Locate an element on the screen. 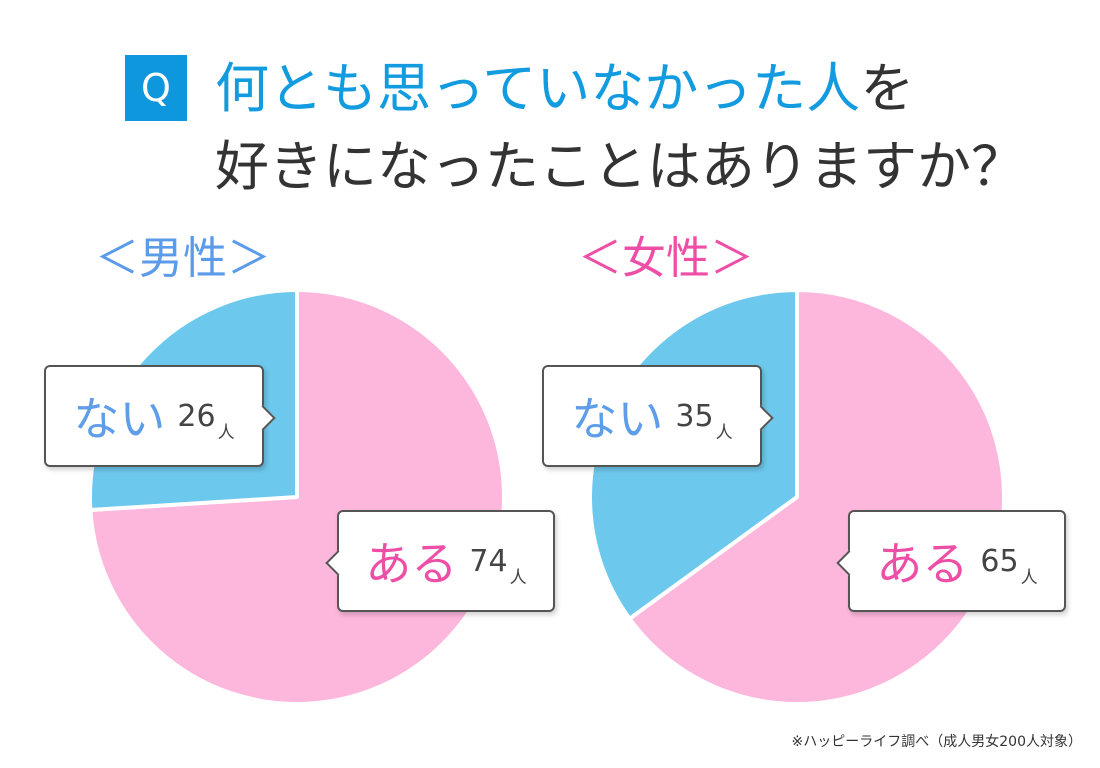  female-nai-unit: 人 is located at coordinates (724, 433).